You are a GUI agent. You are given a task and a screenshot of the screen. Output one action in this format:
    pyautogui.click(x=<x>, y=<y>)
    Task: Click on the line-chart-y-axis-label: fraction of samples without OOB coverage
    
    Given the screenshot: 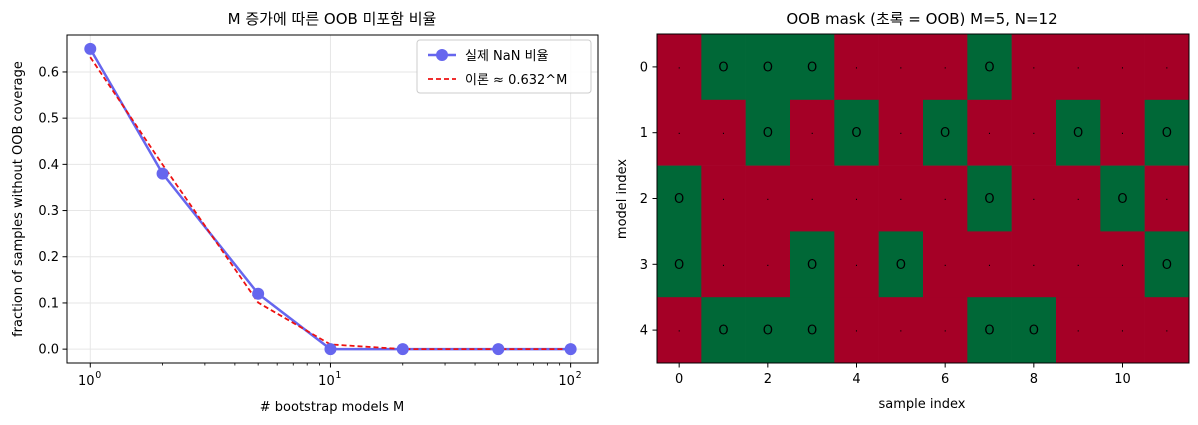 What is the action you would take?
    pyautogui.click(x=18, y=199)
    